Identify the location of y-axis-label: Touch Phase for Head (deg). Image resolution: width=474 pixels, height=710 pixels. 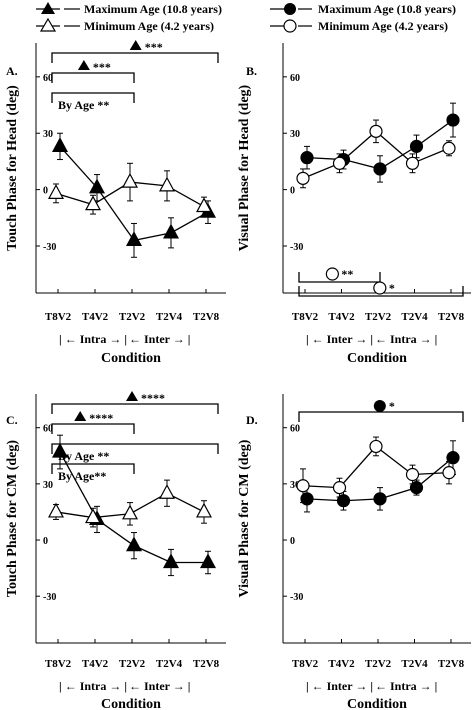
(12, 168).